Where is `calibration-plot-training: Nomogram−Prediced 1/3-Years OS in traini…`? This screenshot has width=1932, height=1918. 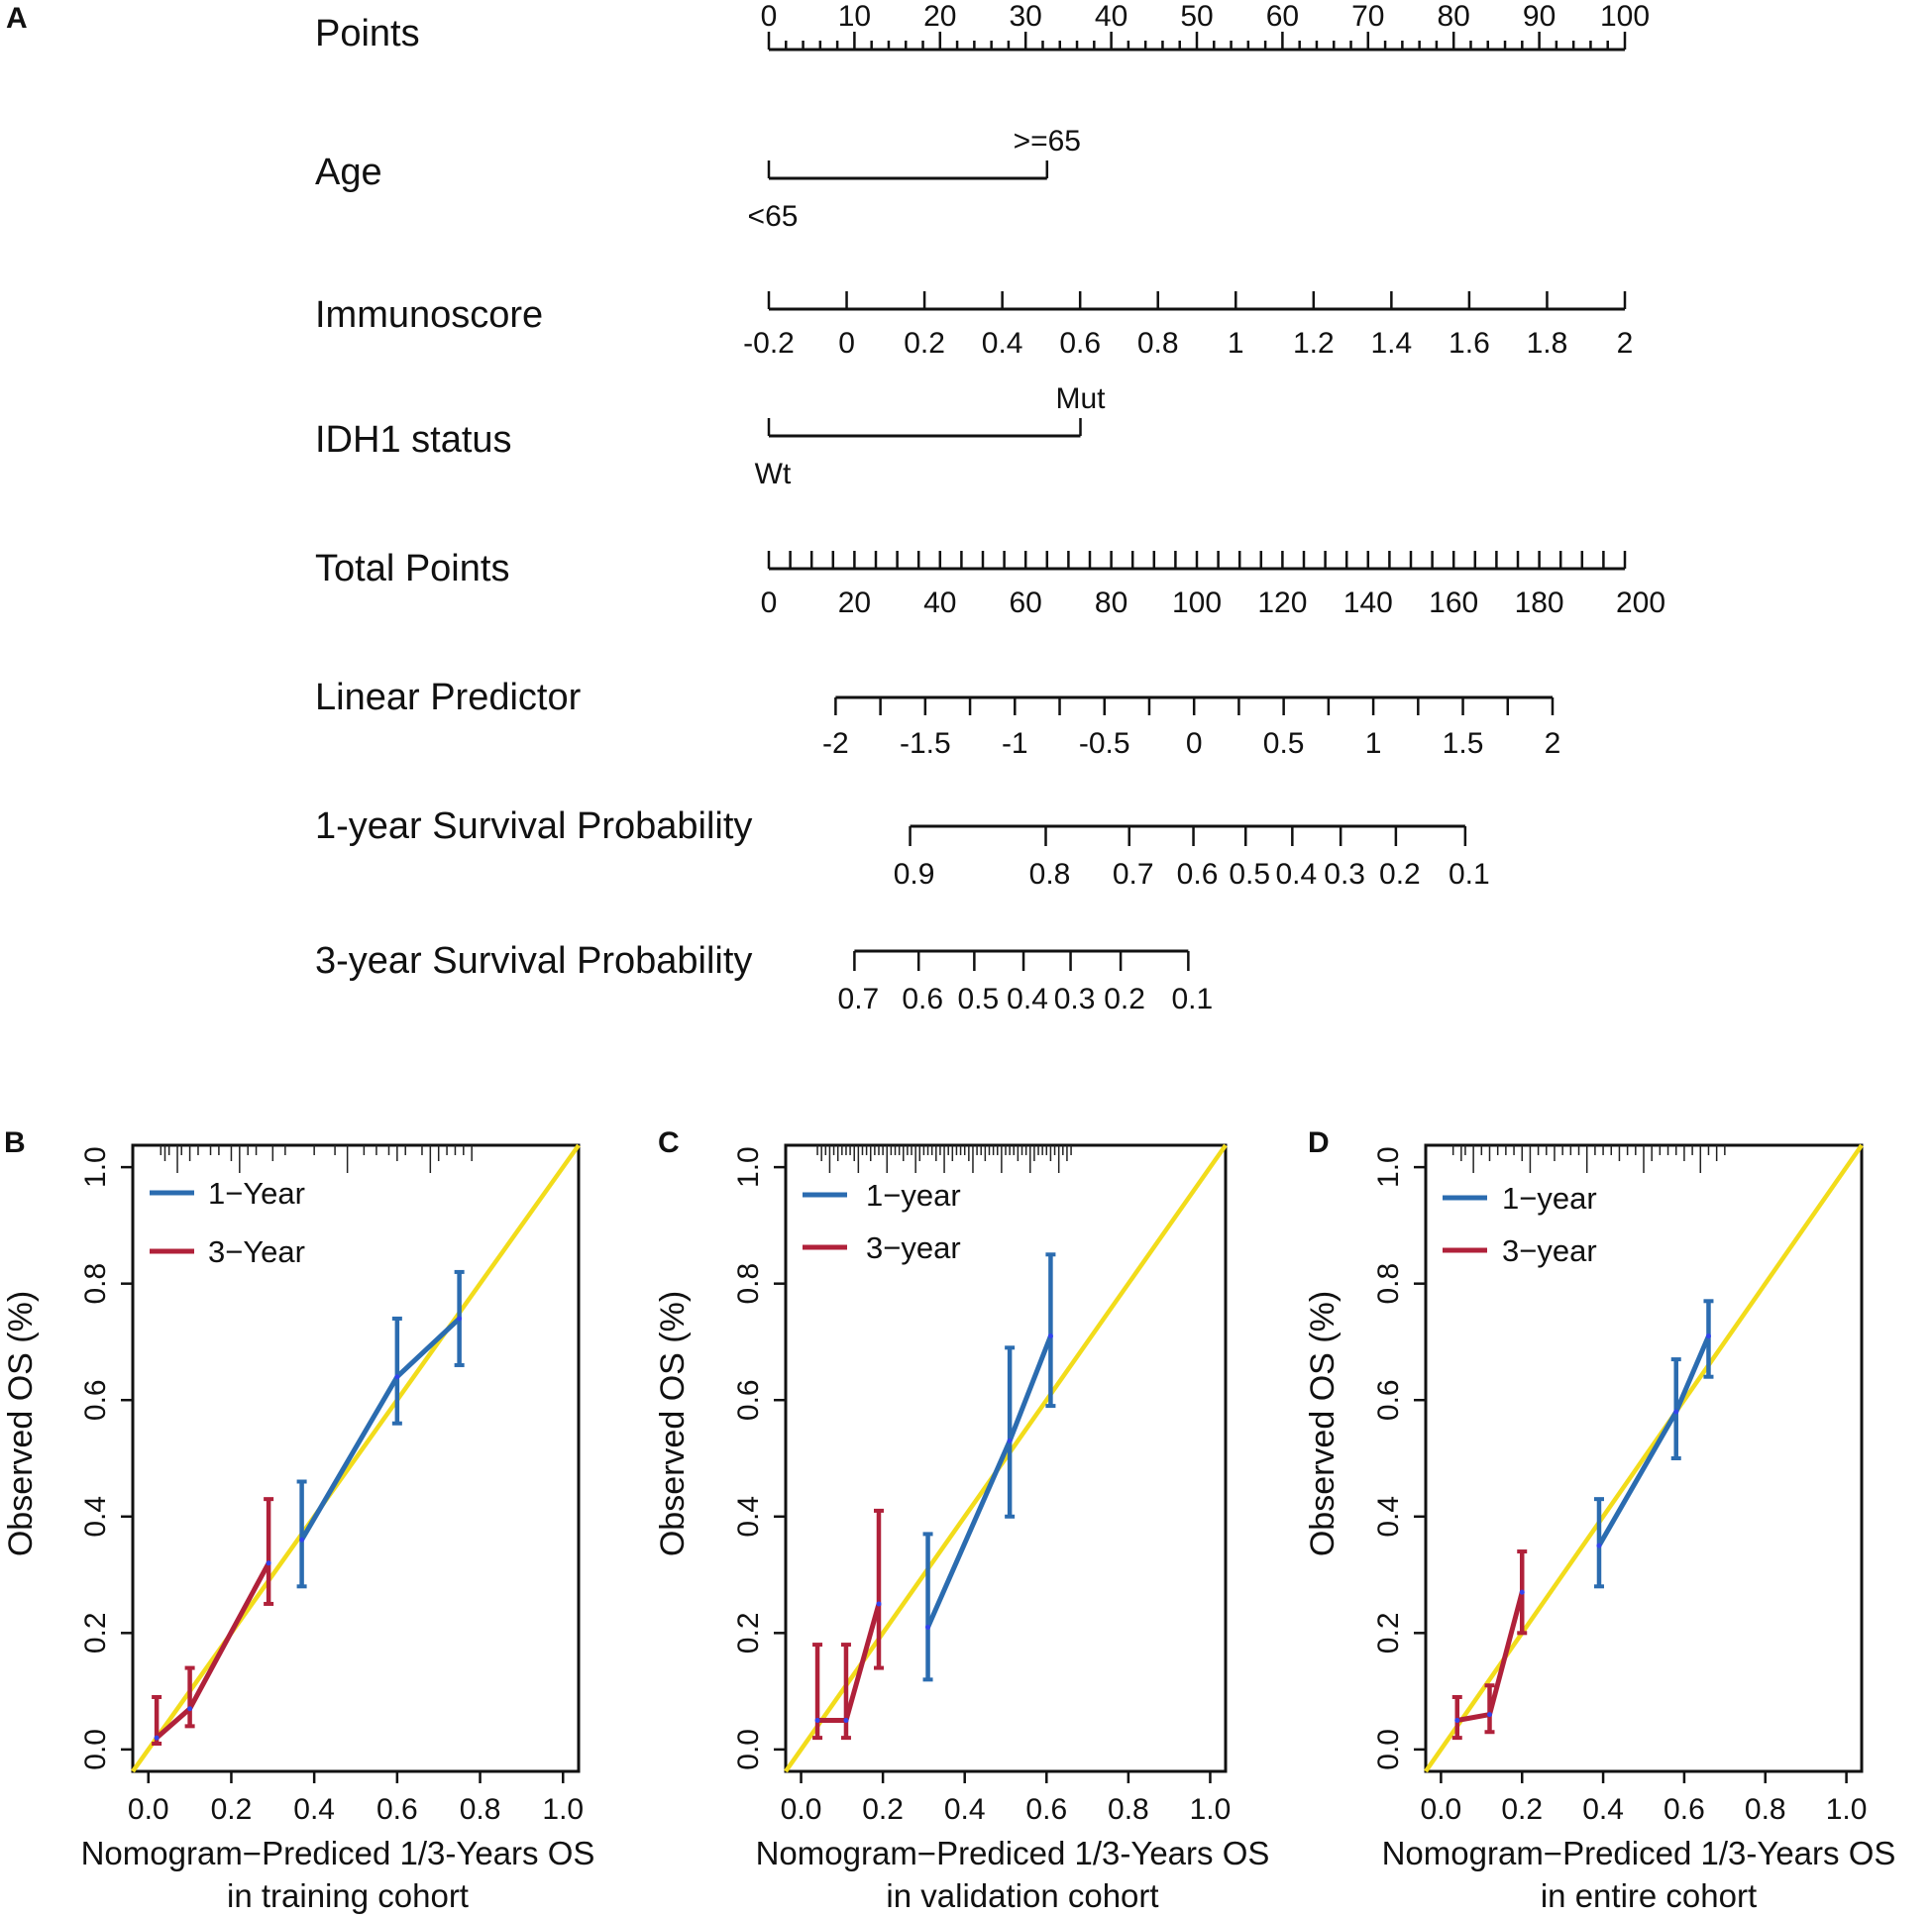
calibration-plot-training: Nomogram−Prediced 1/3-Years OS in traini… is located at coordinates (298, 1529).